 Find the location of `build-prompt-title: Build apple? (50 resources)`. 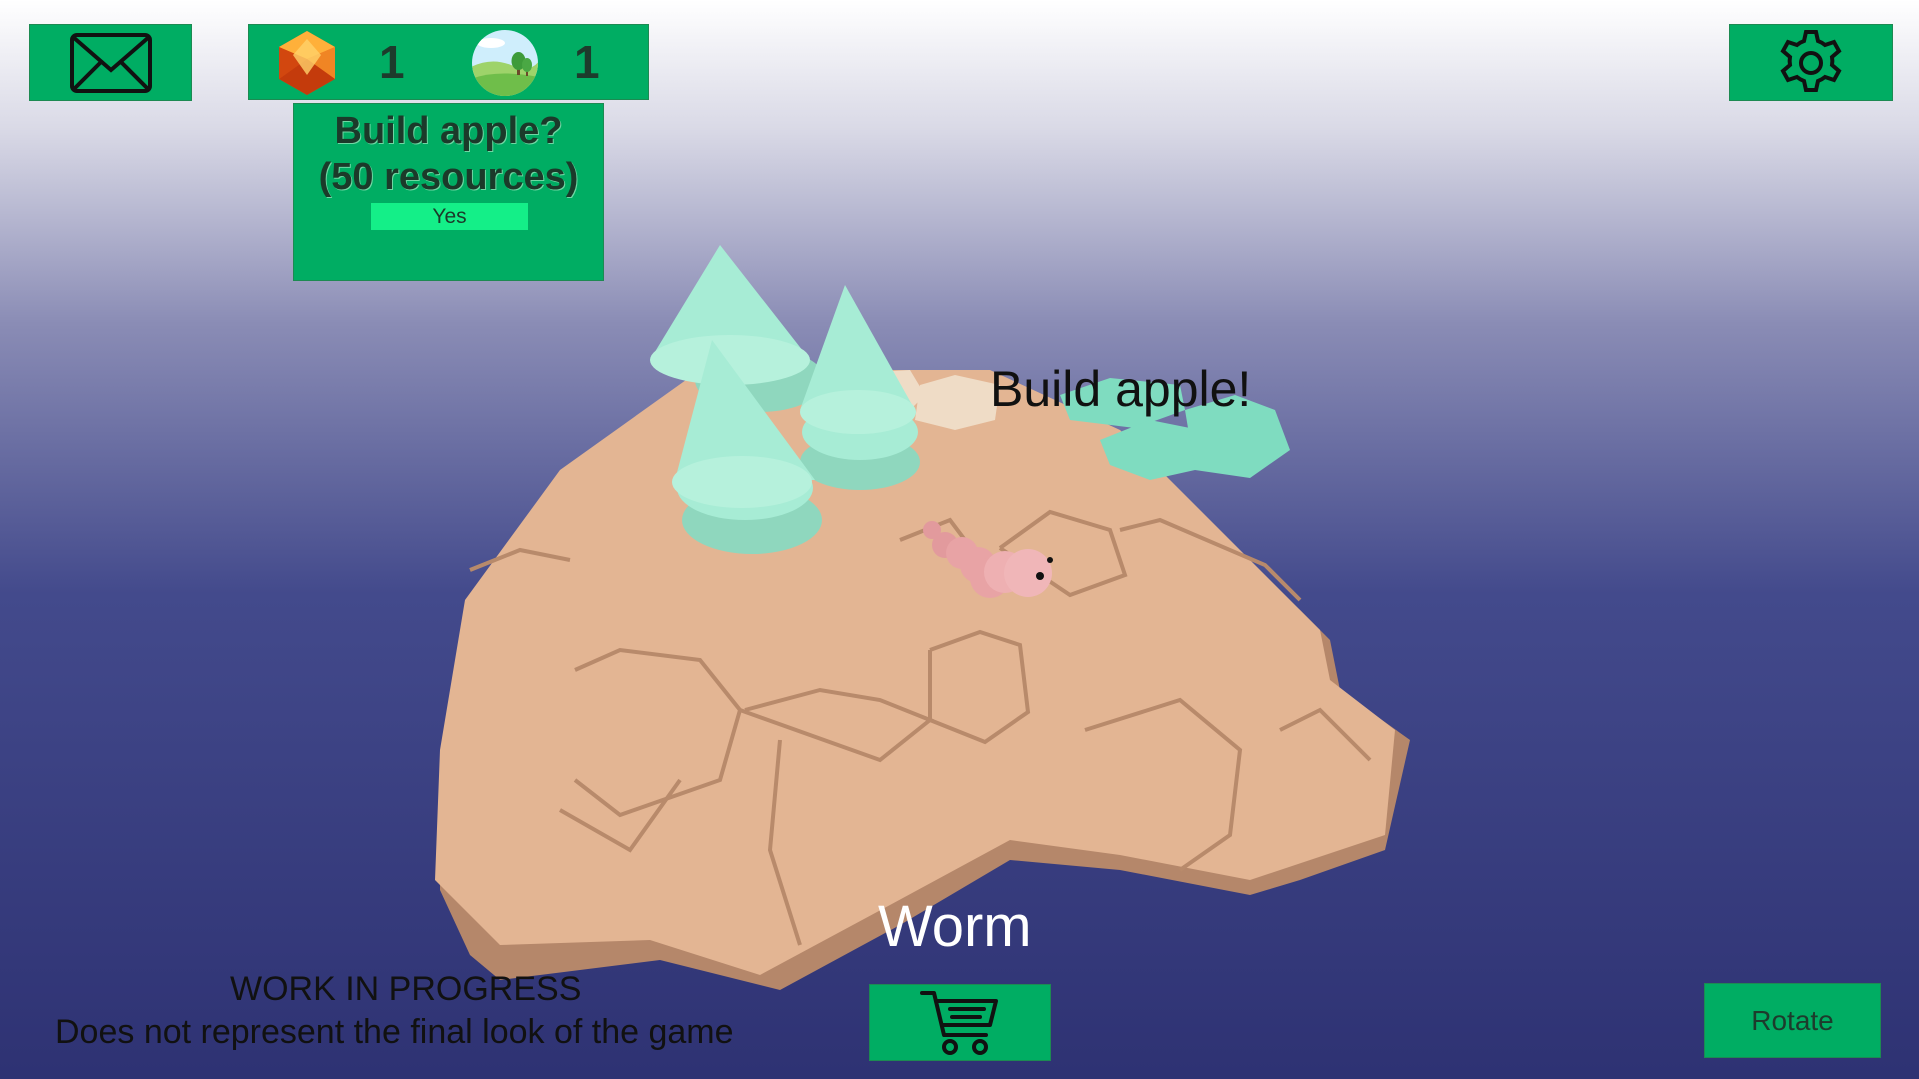

build-prompt-title: Build apple? (50 resources) is located at coordinates (448, 154).